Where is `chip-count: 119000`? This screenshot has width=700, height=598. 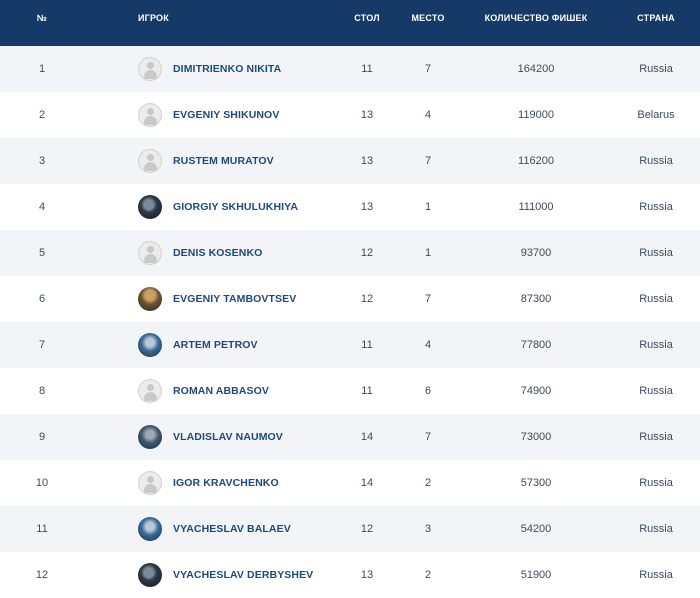 chip-count: 119000 is located at coordinates (536, 115).